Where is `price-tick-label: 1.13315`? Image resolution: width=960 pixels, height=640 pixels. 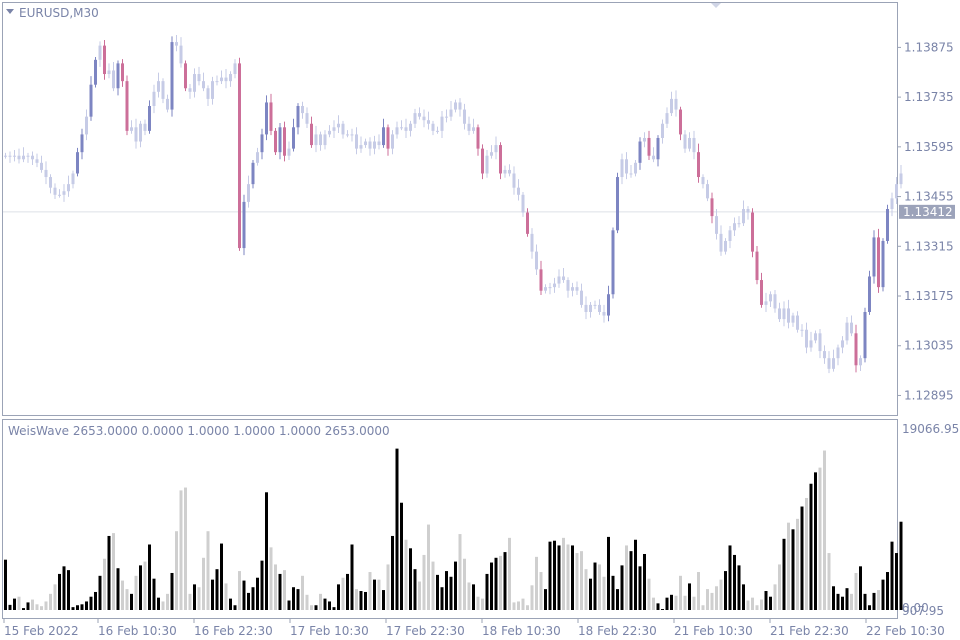 price-tick-label: 1.13315 is located at coordinates (929, 246).